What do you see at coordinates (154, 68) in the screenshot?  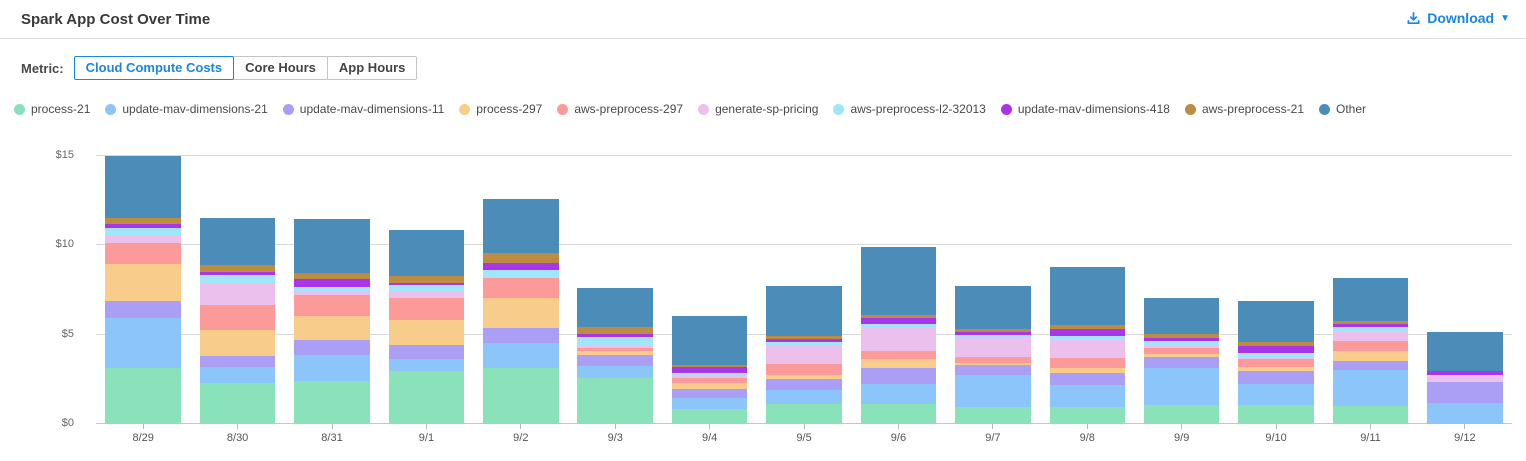 I see `metric-option-cloud-compute-costs: Cloud Compute Costs` at bounding box center [154, 68].